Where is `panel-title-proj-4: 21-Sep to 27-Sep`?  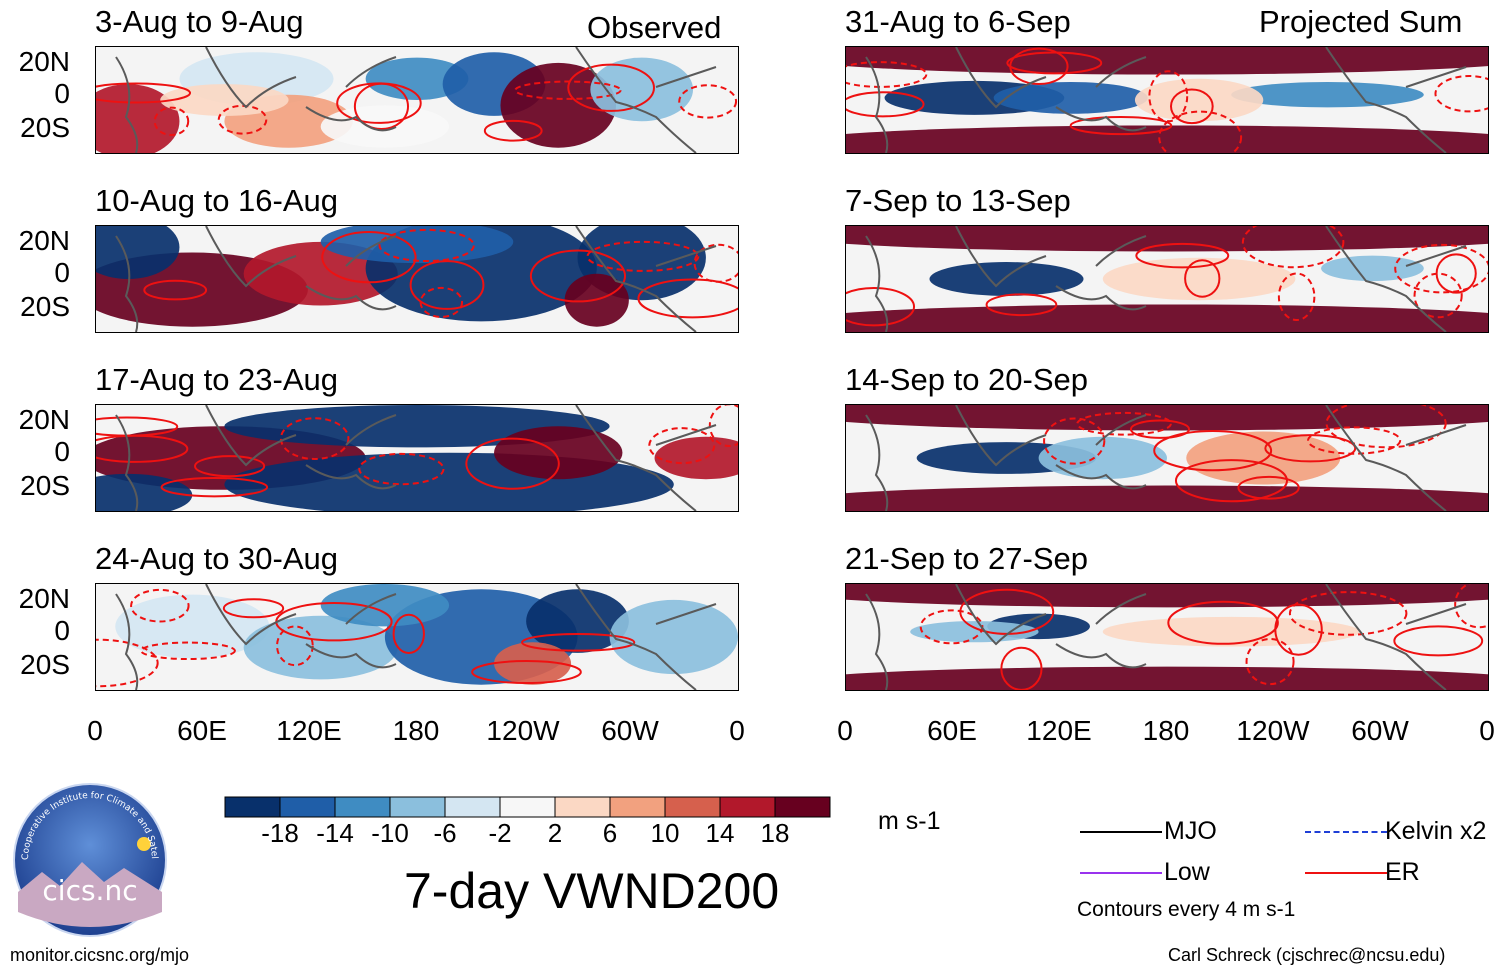
panel-title-proj-4: 21-Sep to 27-Sep is located at coordinates (967, 558).